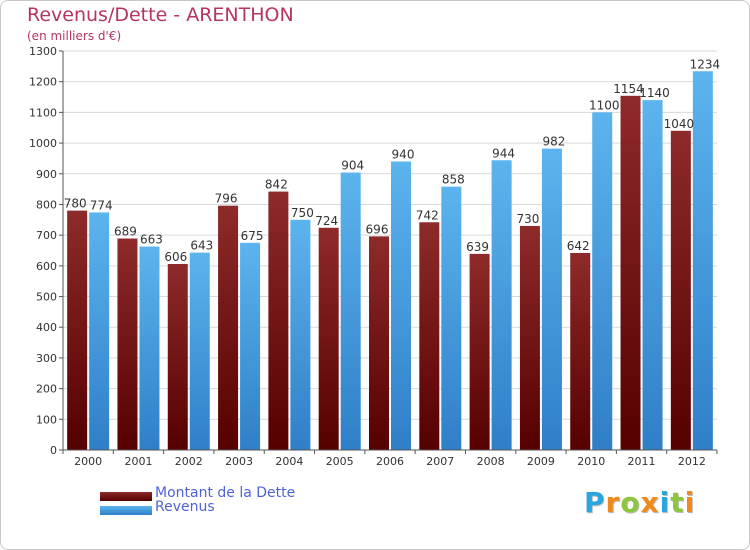  I want to click on x-tick-label: 2006, so click(390, 461).